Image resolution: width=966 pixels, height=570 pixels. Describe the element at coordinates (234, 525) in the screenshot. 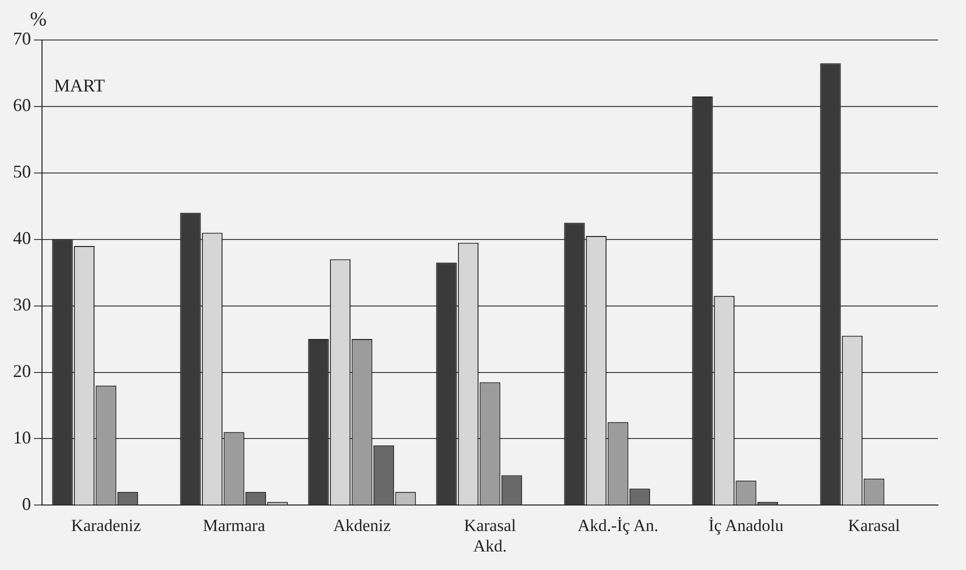

I see `x-tick-label: Marmara` at that location.